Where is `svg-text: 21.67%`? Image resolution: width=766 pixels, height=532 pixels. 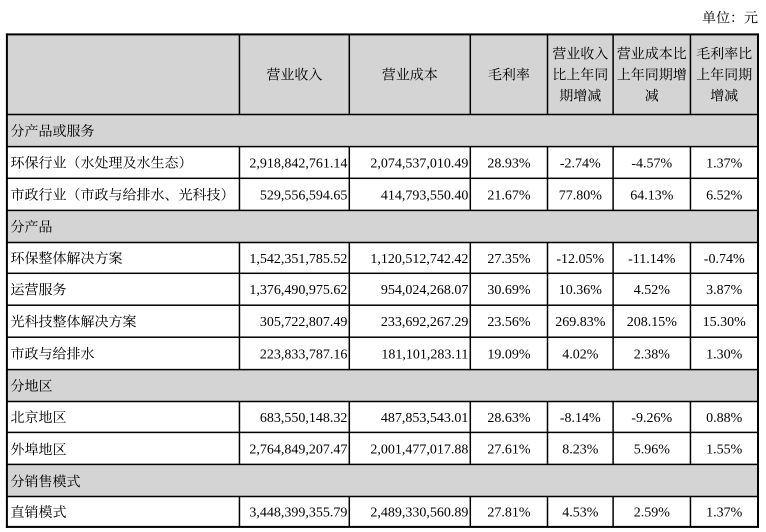 svg-text: 21.67% is located at coordinates (509, 195).